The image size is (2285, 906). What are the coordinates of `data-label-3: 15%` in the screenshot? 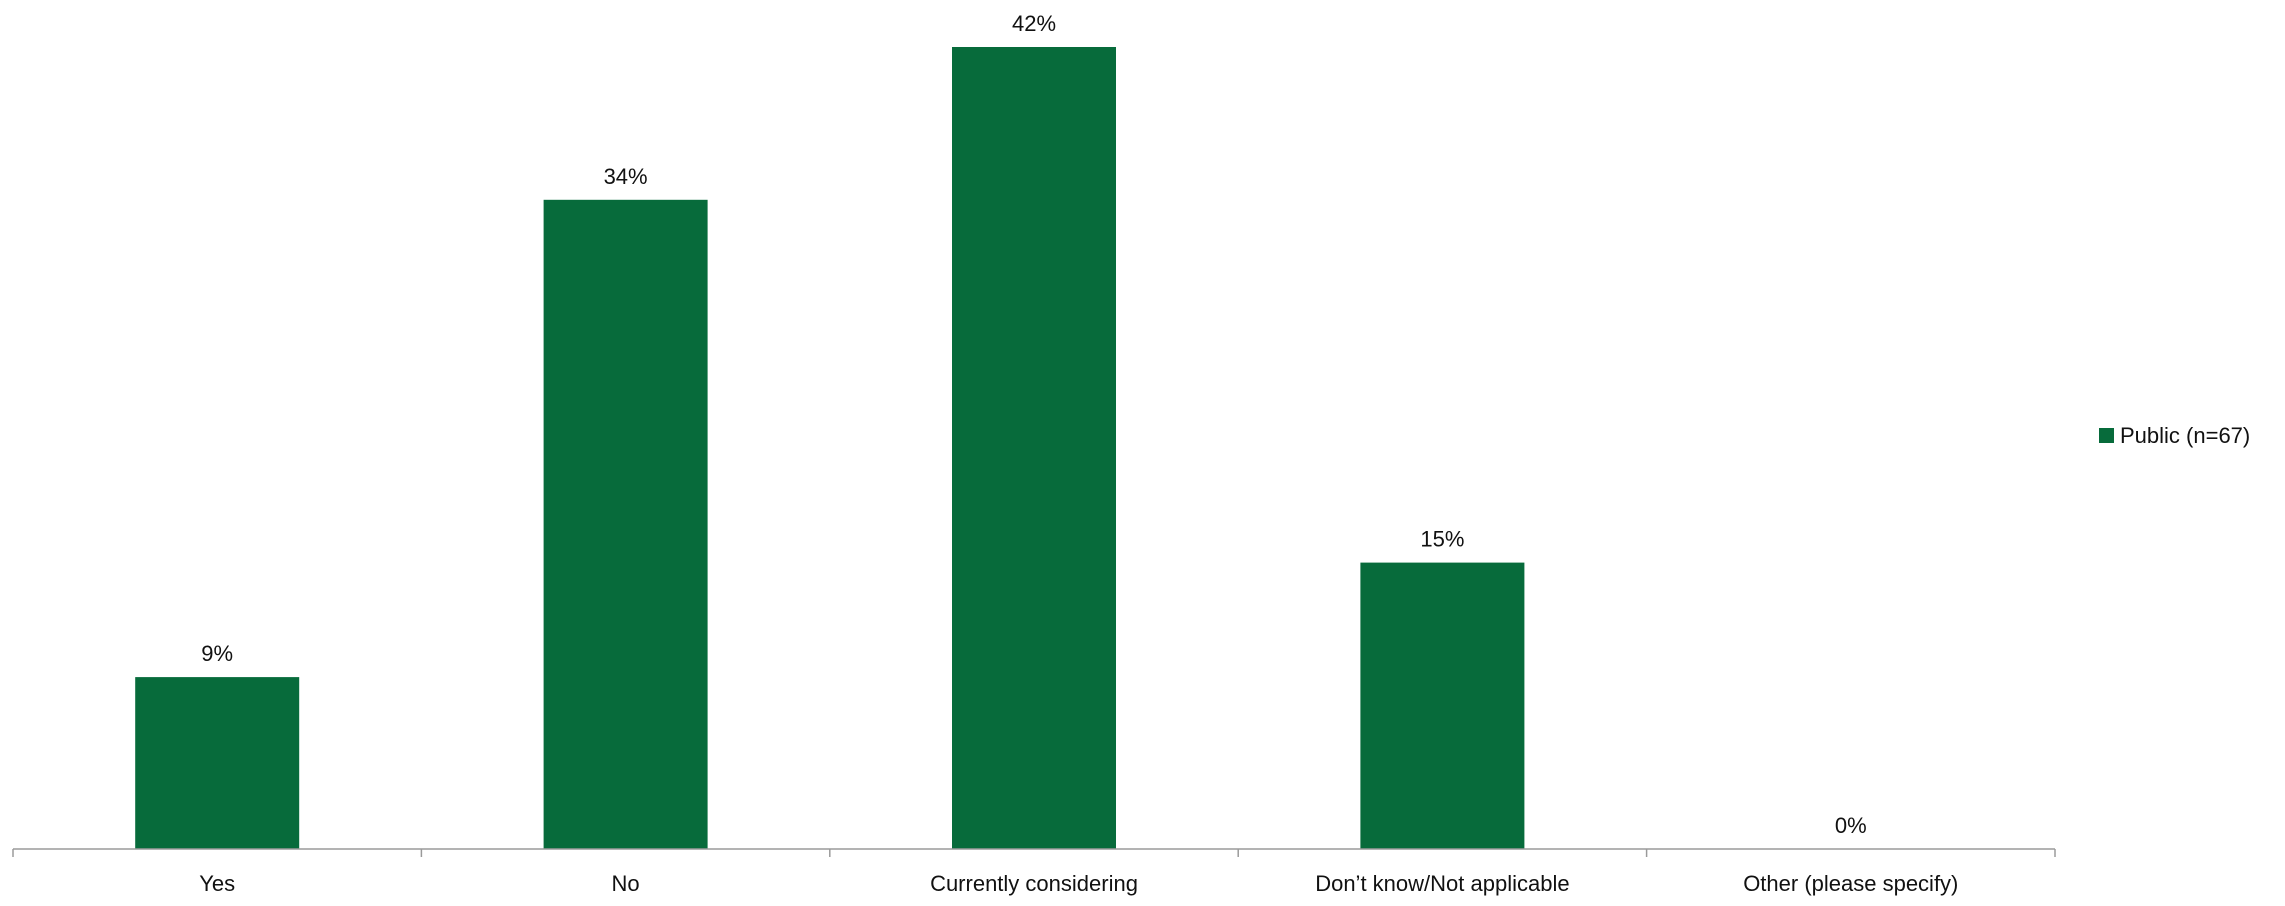 It's located at (1442, 539).